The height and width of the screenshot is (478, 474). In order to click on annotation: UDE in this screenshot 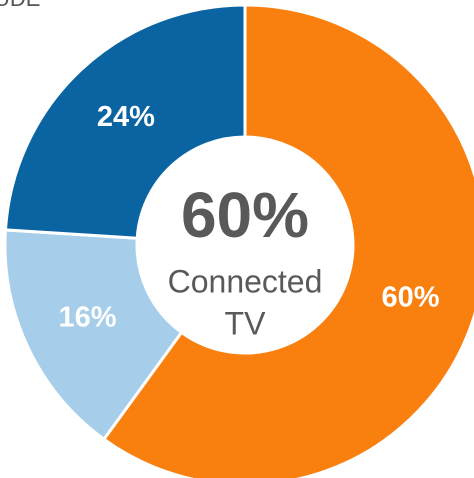, I will do `click(20, 5)`.